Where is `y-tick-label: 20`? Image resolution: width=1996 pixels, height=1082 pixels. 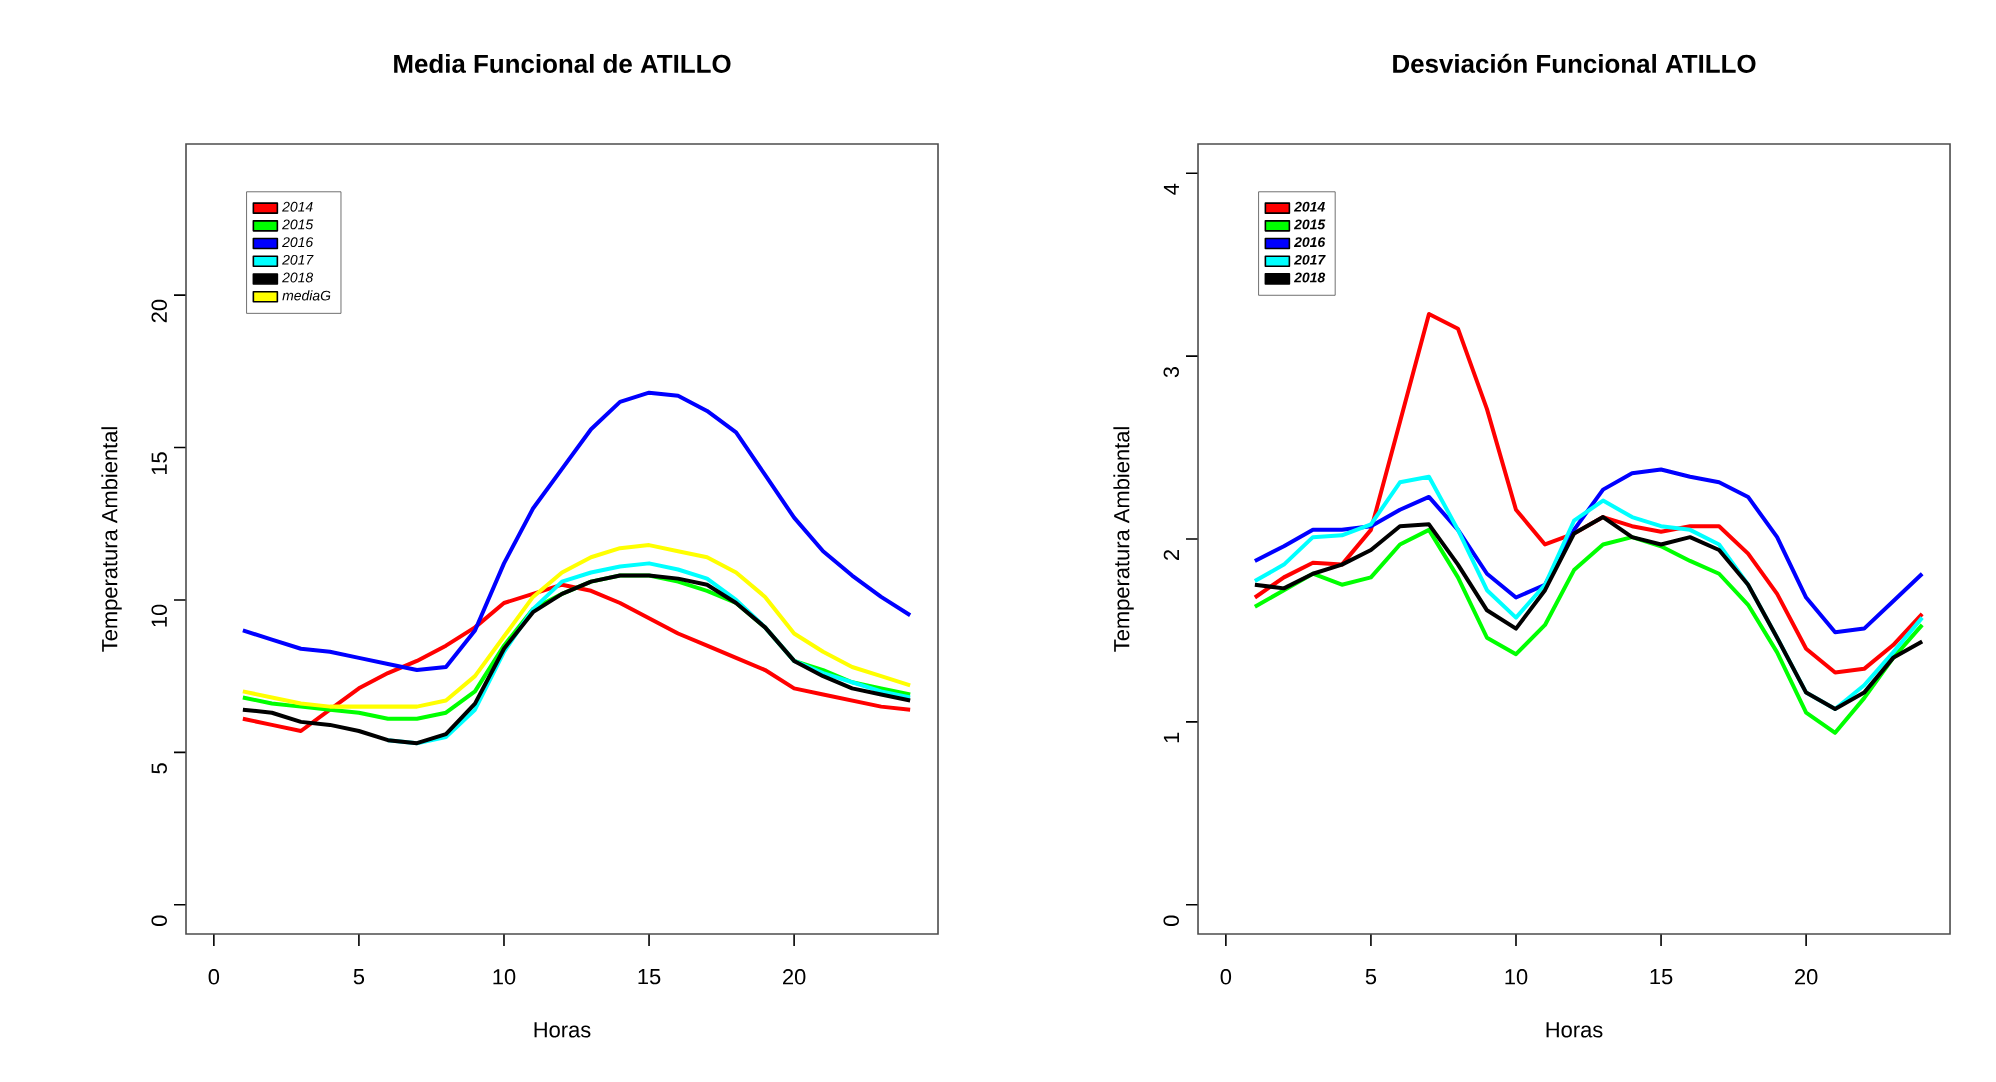
y-tick-label: 20 is located at coordinates (159, 311).